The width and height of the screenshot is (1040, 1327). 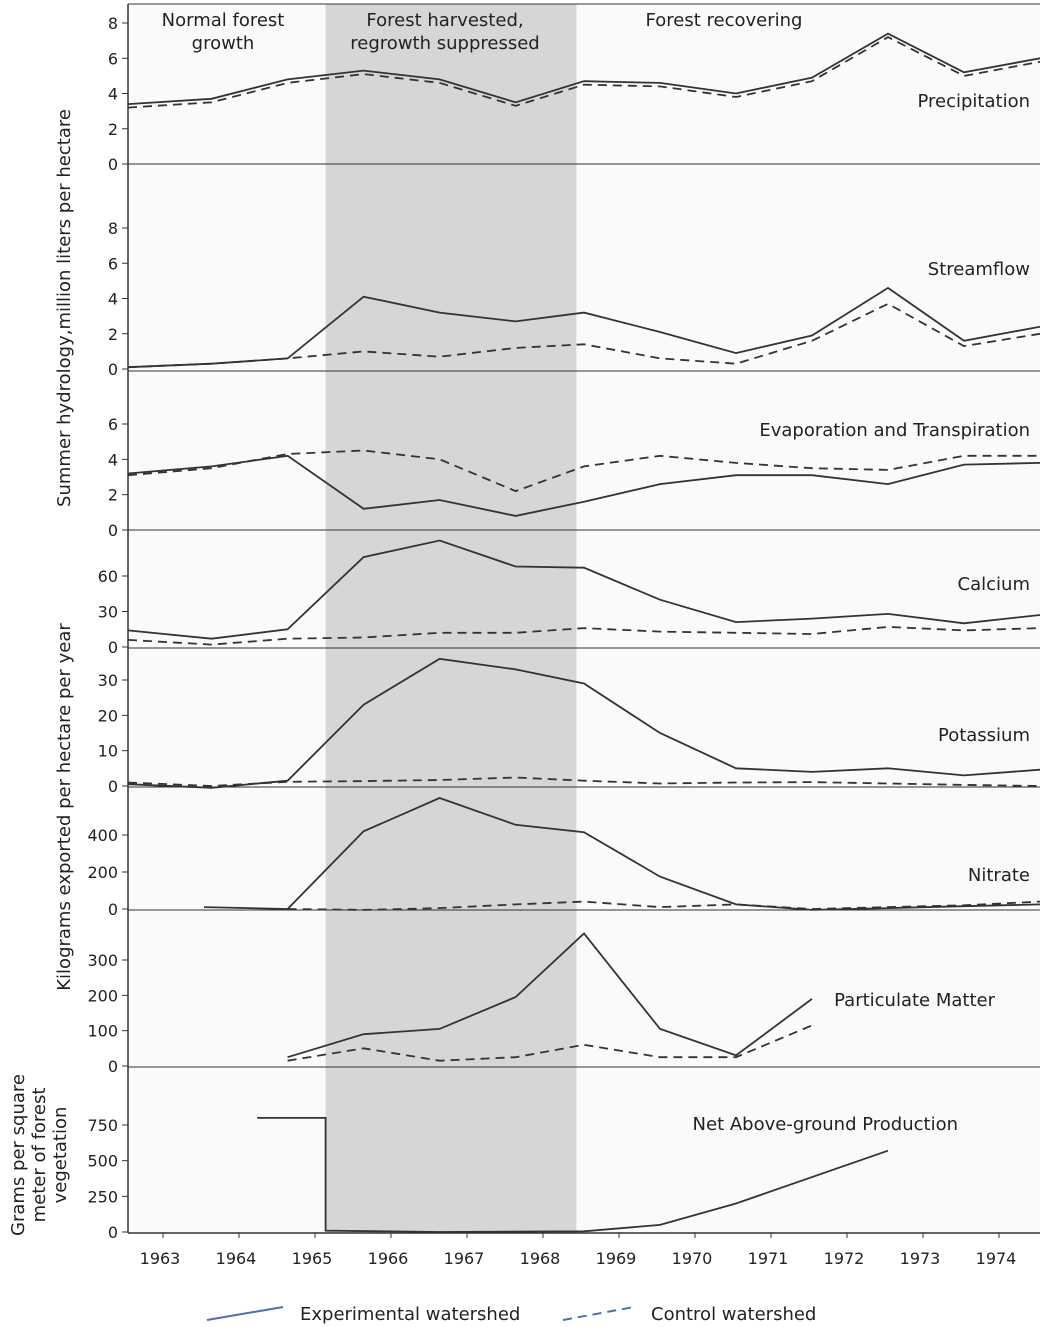 I want to click on phase-label-1-0: Forest harvested,, so click(x=444, y=20).